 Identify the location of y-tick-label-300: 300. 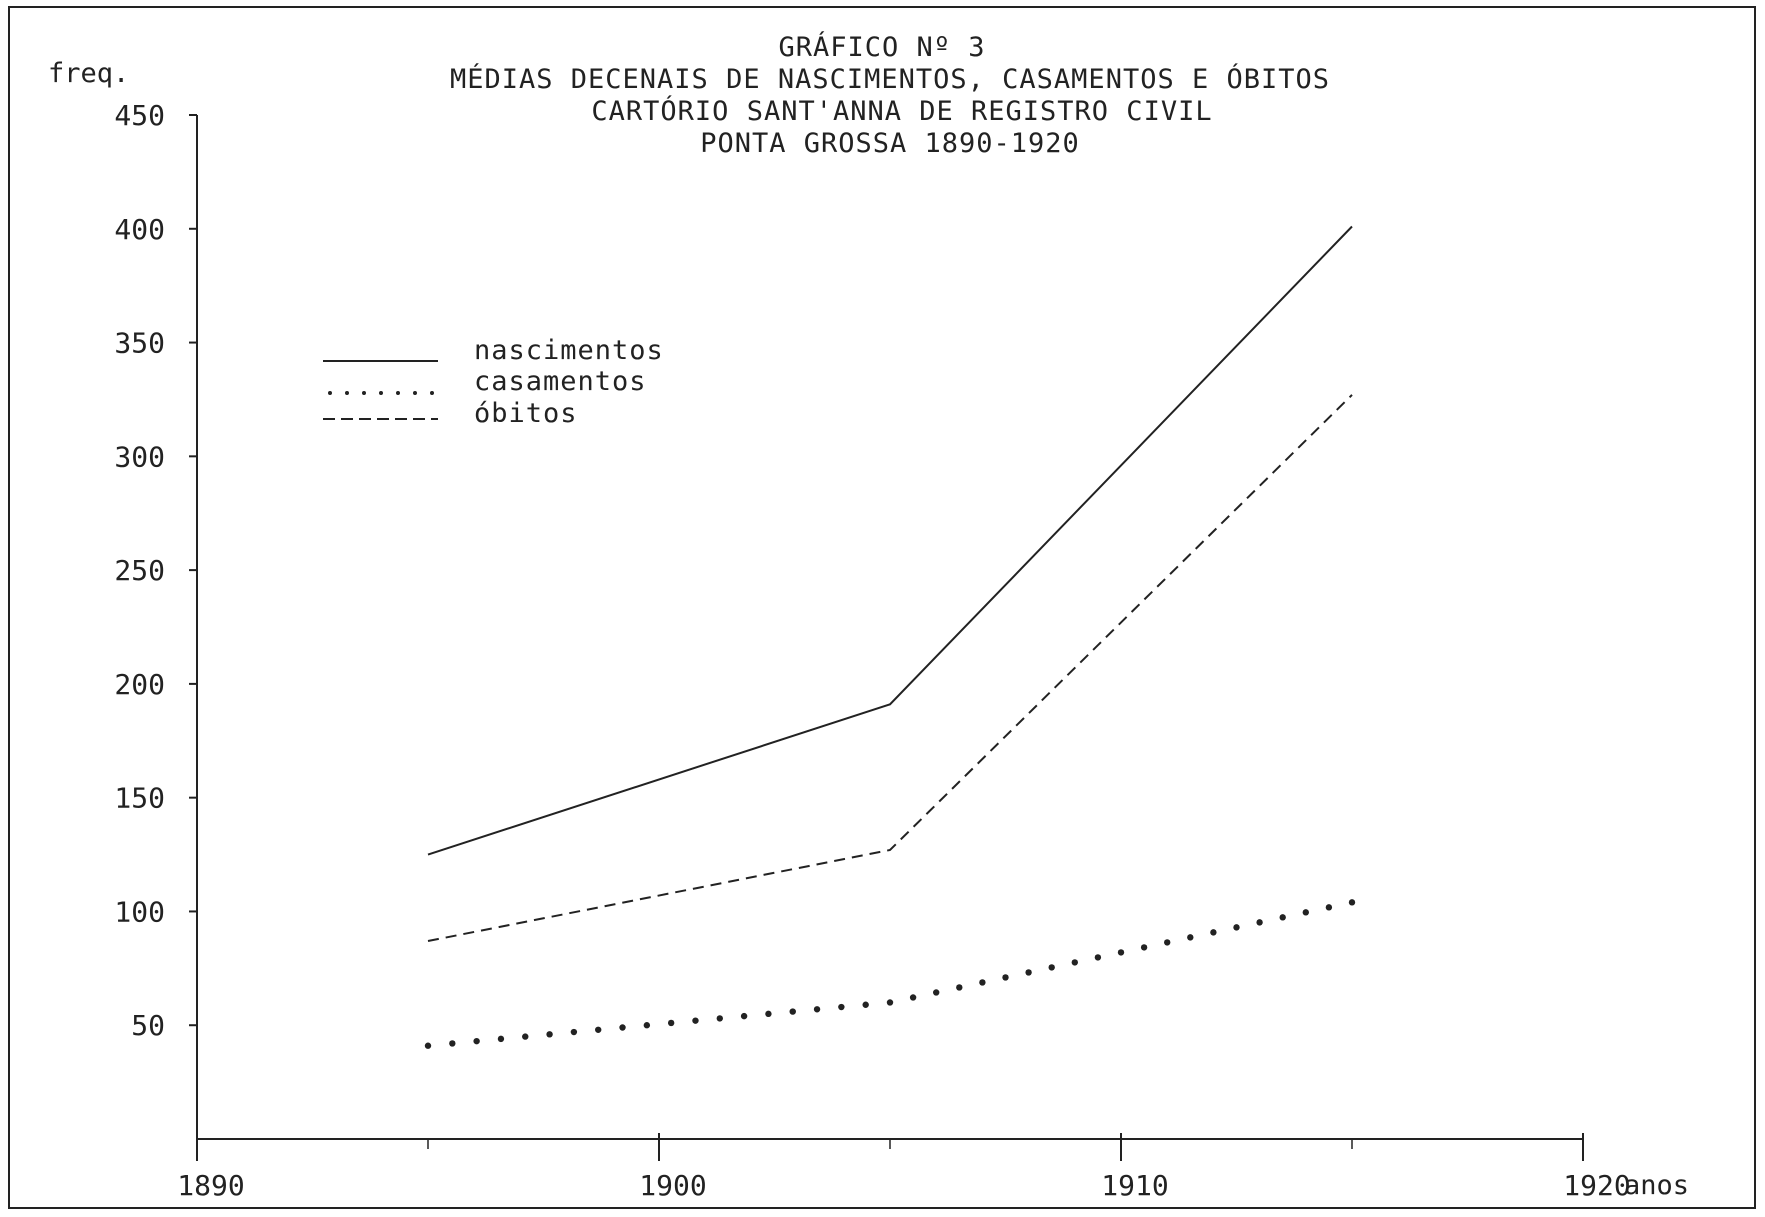
(139, 456).